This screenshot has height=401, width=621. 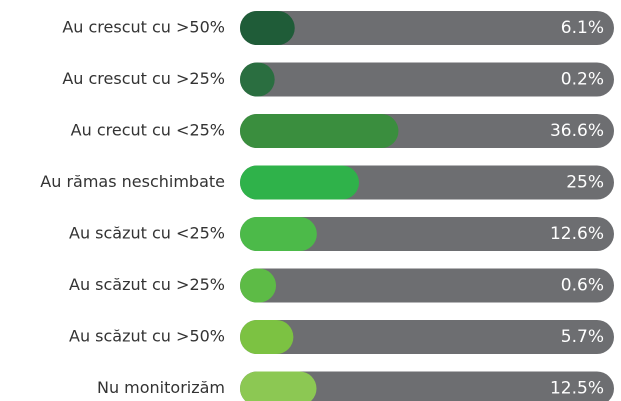 What do you see at coordinates (582, 286) in the screenshot?
I see `value-label: 0.6%` at bounding box center [582, 286].